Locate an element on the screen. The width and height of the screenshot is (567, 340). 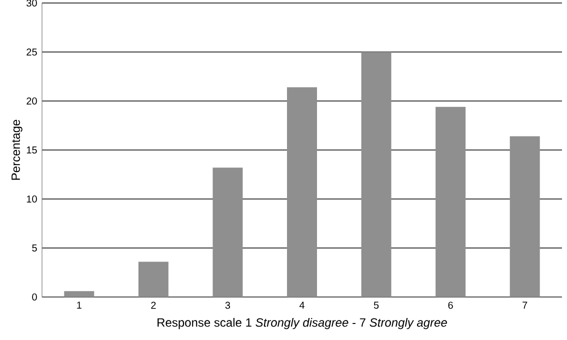
x-tick-label: 2 is located at coordinates (153, 305).